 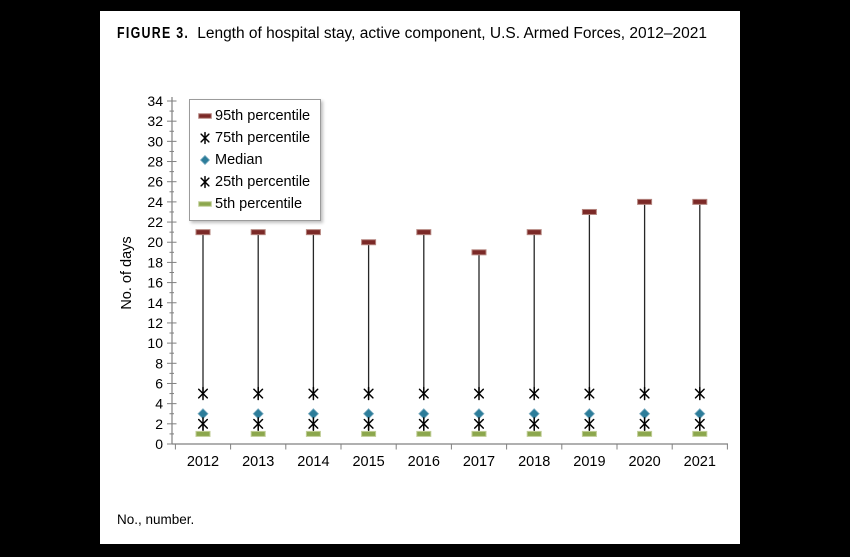 What do you see at coordinates (155, 121) in the screenshot?
I see `y-tick-label: 32` at bounding box center [155, 121].